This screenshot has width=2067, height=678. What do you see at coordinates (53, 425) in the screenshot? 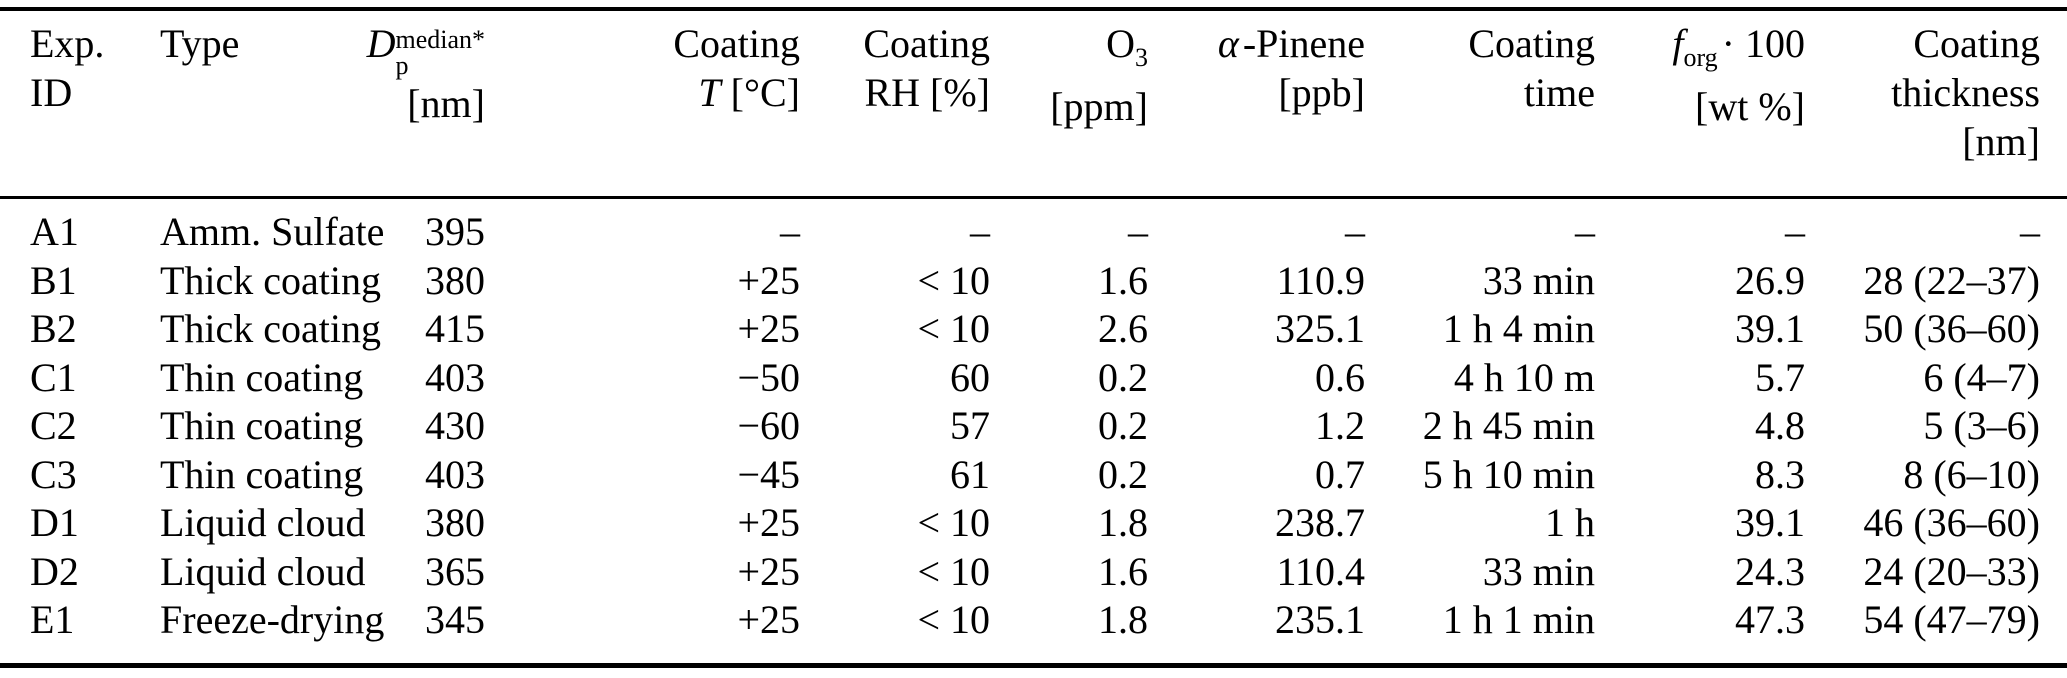
I see `cell-exp-id: C2` at bounding box center [53, 425].